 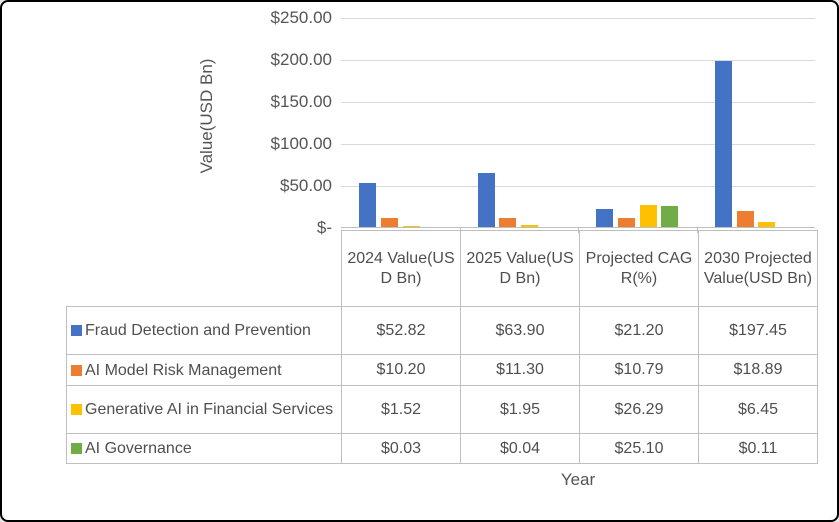 I want to click on table-cell: $52.82, so click(x=401, y=330).